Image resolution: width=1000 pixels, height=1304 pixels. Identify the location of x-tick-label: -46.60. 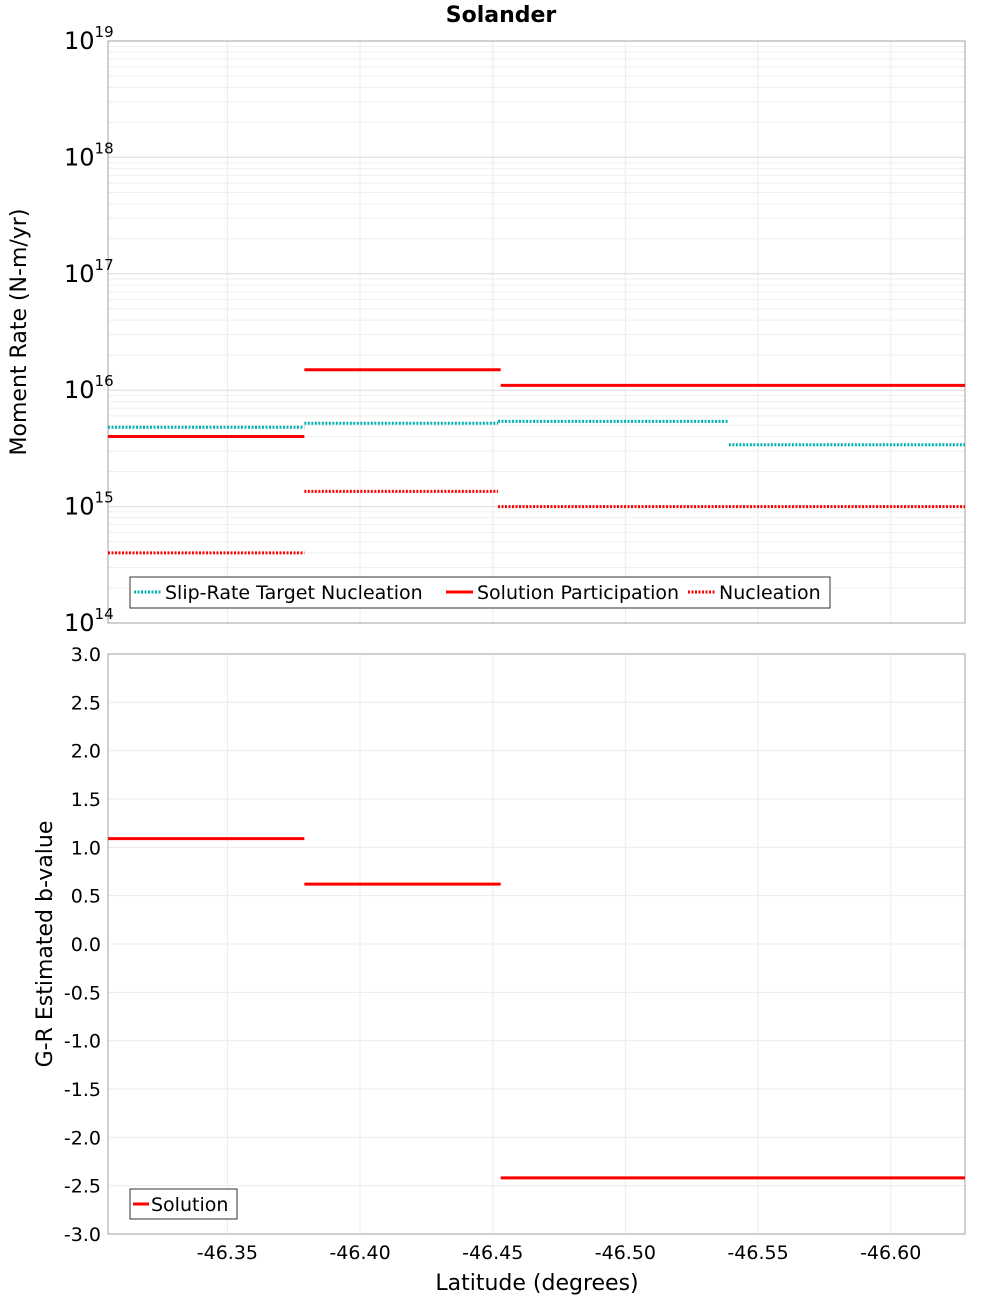
(890, 1253).